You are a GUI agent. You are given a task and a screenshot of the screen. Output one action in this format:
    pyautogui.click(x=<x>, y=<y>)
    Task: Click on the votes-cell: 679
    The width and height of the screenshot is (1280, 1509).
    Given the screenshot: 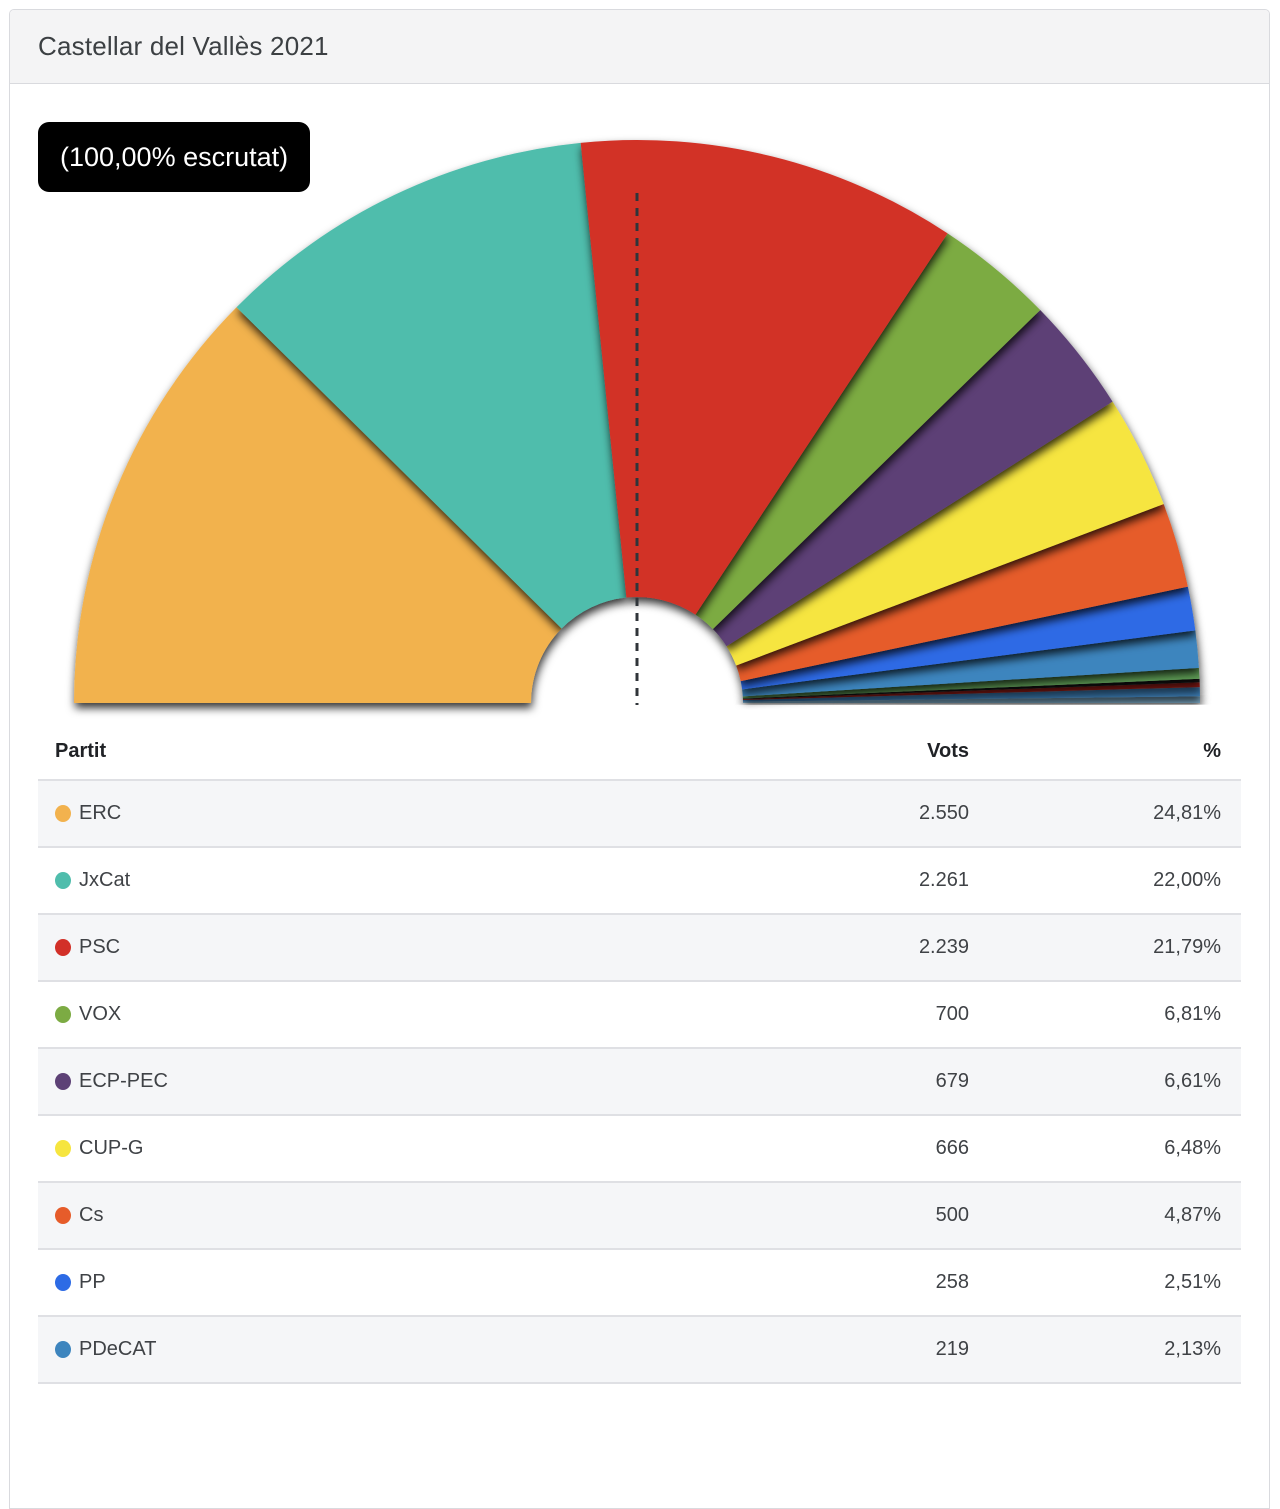 What is the action you would take?
    pyautogui.click(x=952, y=1081)
    